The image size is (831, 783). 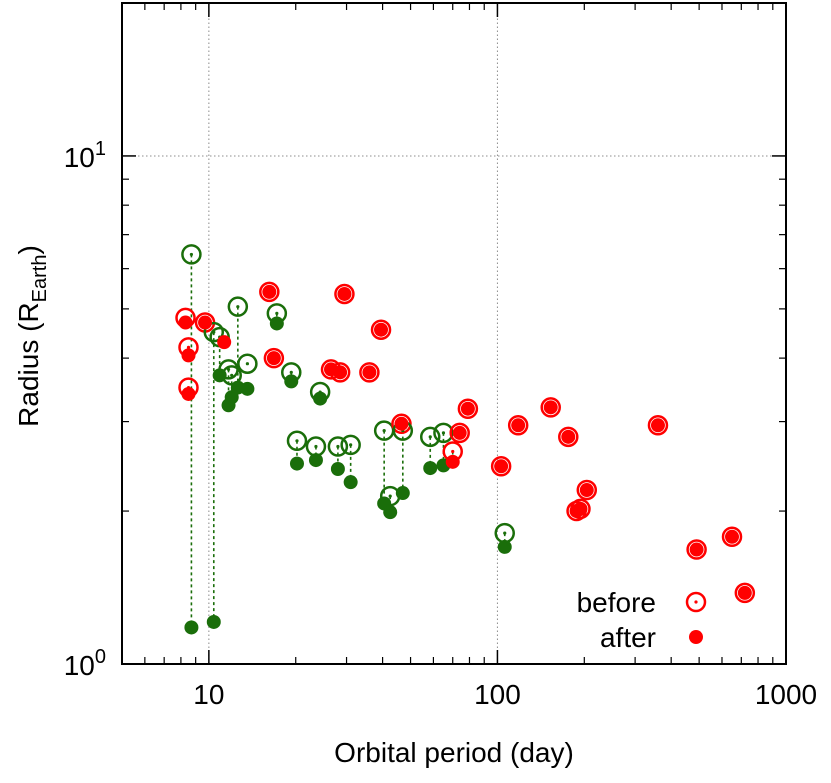 What do you see at coordinates (40, 279) in the screenshot?
I see `y-axis-label-subscript: Earth` at bounding box center [40, 279].